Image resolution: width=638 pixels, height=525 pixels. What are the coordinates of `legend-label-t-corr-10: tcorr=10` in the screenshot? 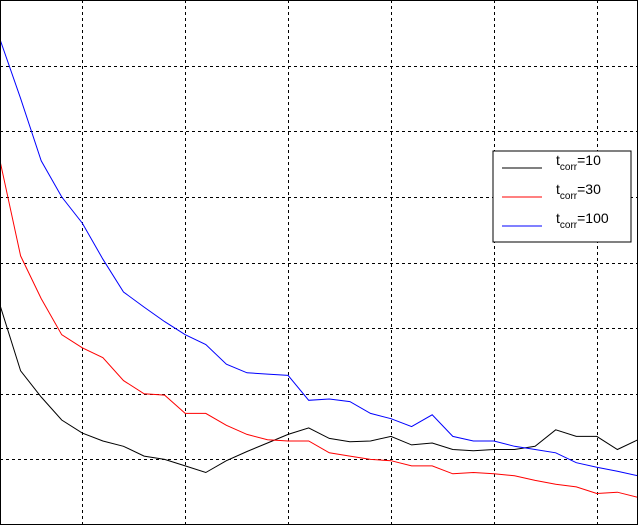 It's located at (578, 162).